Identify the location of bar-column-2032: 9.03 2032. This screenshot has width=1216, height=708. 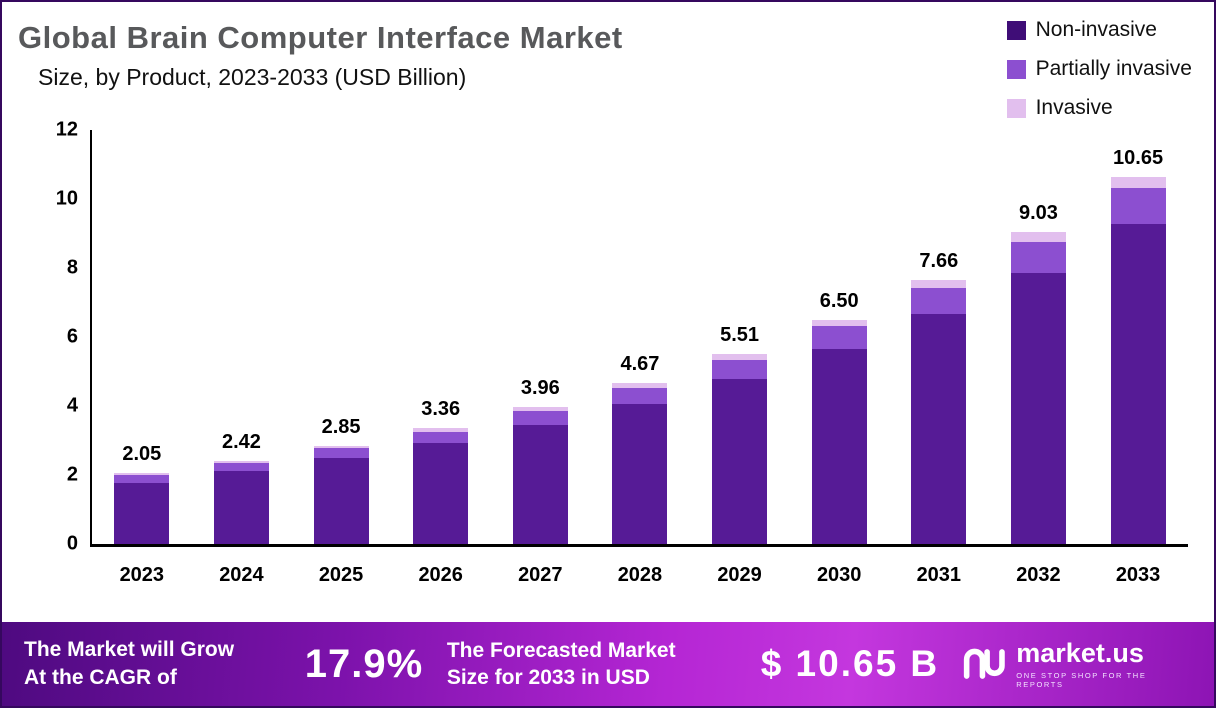
(1038, 358).